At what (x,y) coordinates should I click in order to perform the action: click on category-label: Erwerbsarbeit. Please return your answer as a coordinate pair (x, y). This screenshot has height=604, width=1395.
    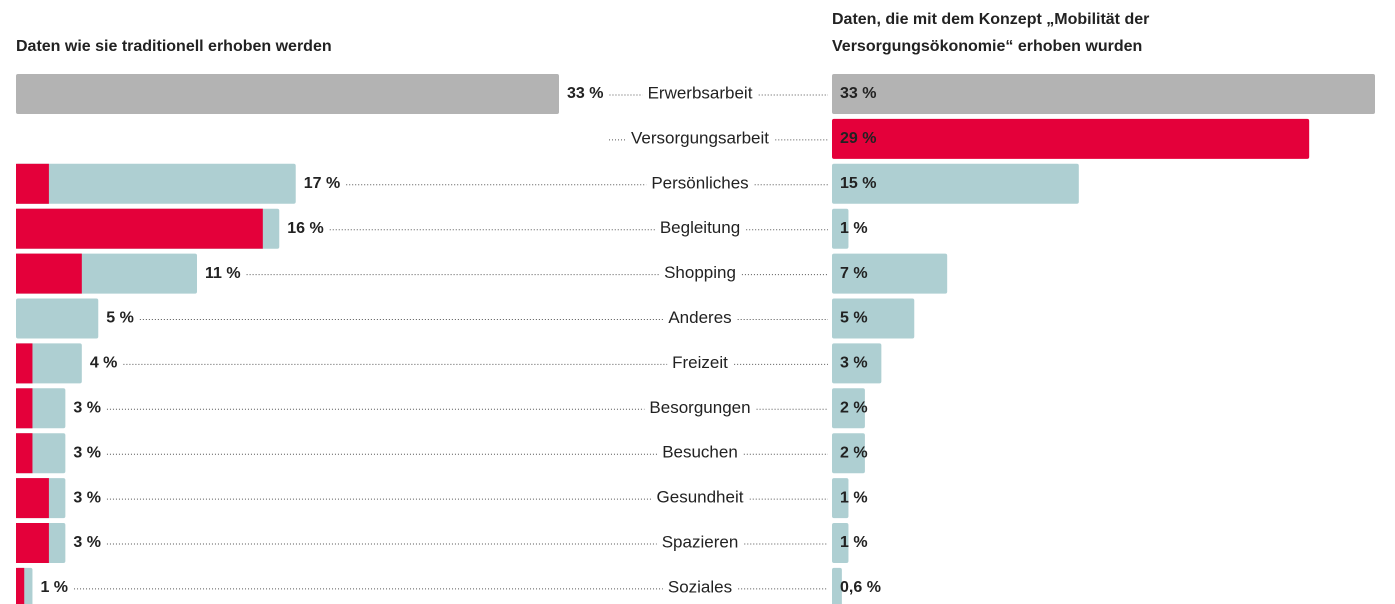
    Looking at the image, I should click on (700, 92).